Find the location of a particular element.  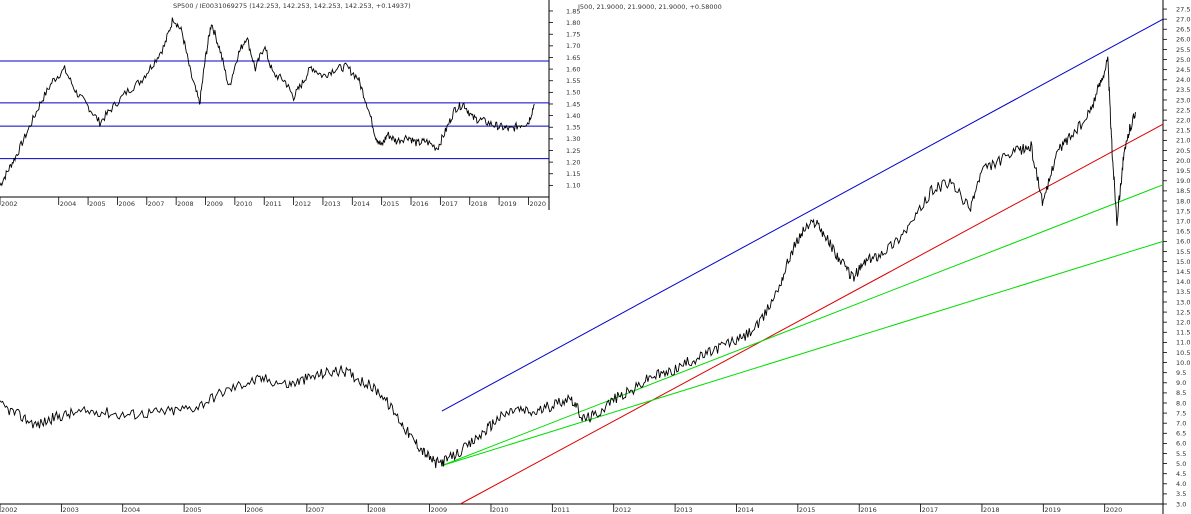

main-y-tick-label: 23.0 is located at coordinates (1183, 100).